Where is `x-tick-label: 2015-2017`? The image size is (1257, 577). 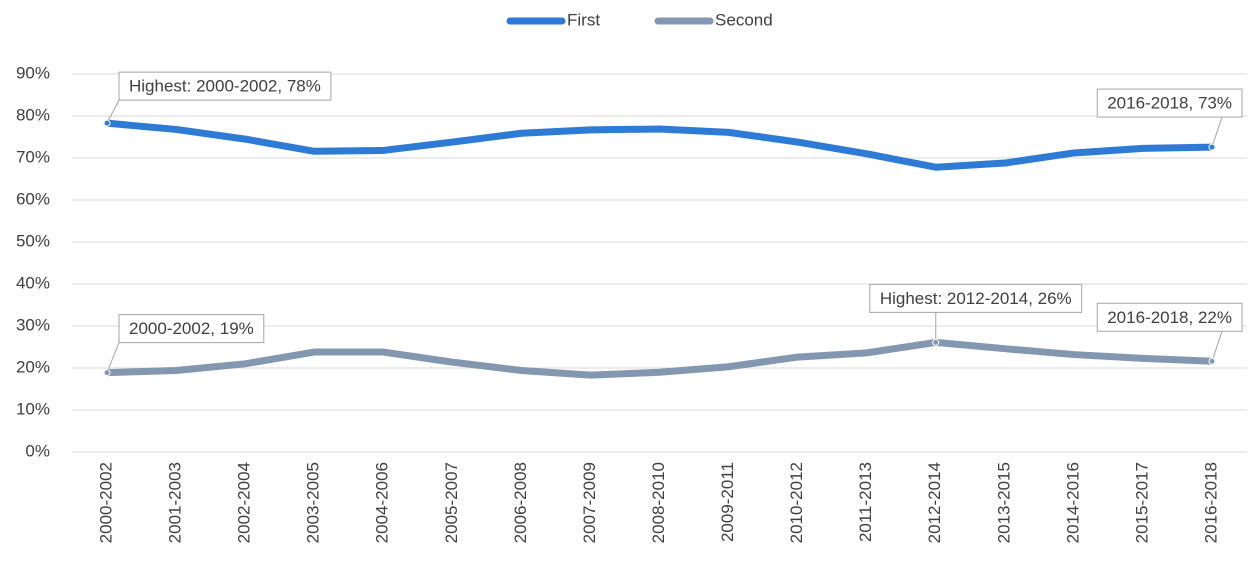 x-tick-label: 2015-2017 is located at coordinates (1141, 502).